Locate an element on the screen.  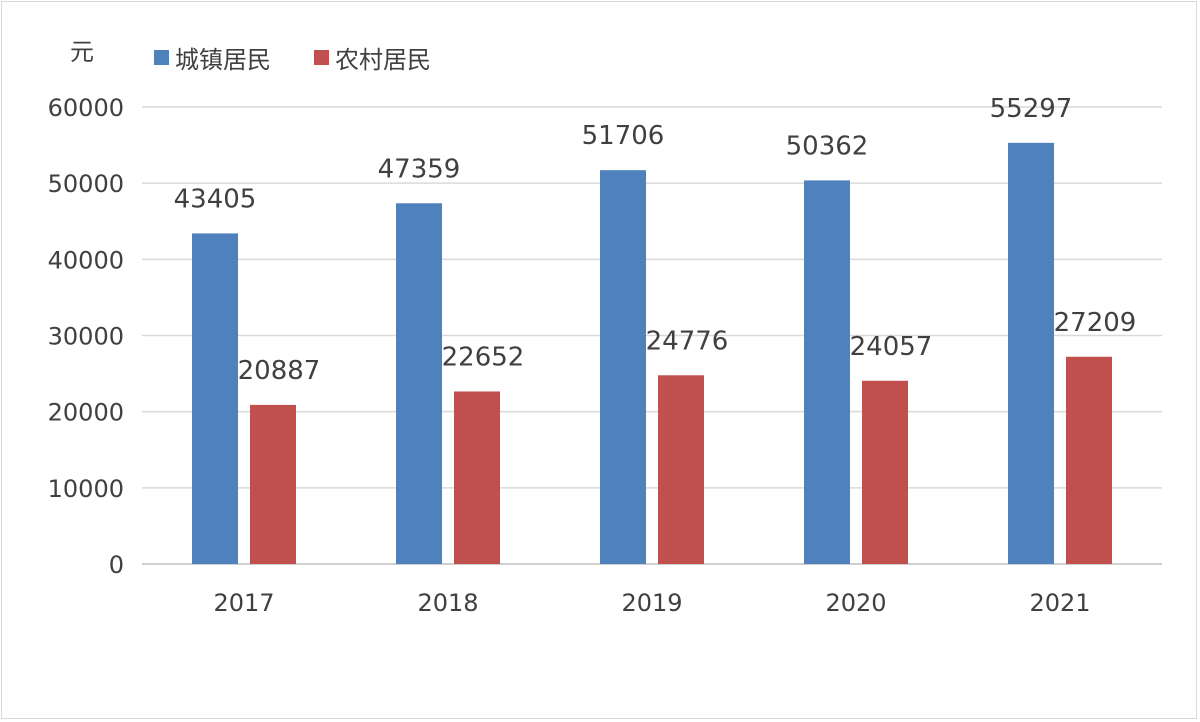
bar-urban-2021 is located at coordinates (1031, 353).